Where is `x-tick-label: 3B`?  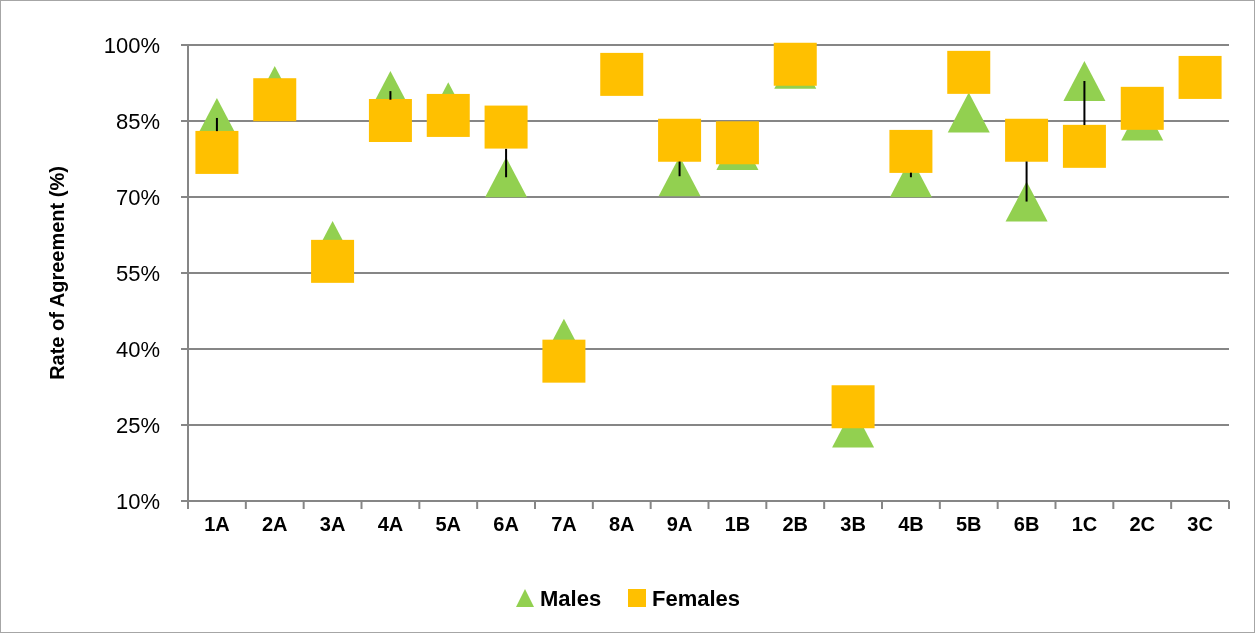
x-tick-label: 3B is located at coordinates (853, 524).